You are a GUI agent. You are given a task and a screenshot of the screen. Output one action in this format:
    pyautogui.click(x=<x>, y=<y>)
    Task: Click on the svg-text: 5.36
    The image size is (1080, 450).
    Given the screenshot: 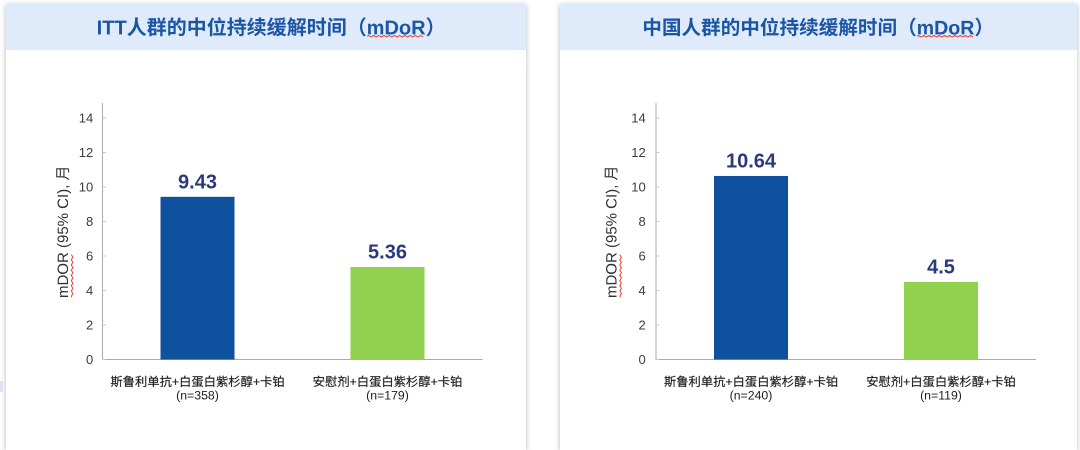 What is the action you would take?
    pyautogui.click(x=387, y=253)
    